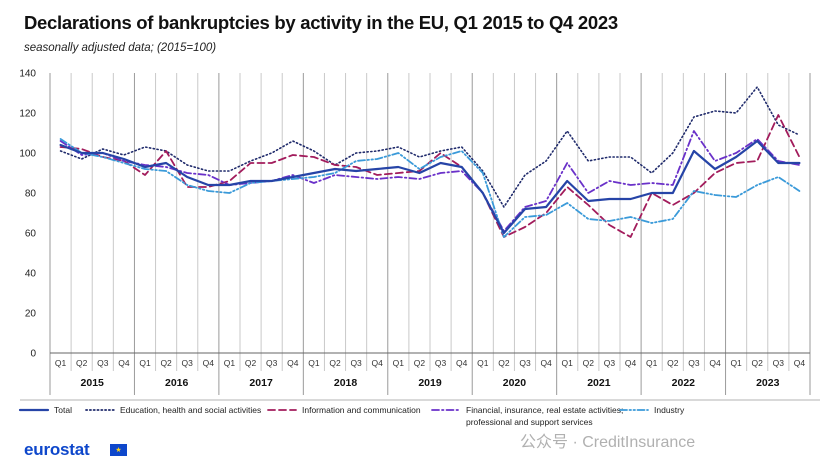 The width and height of the screenshot is (840, 472). Describe the element at coordinates (608, 442) in the screenshot. I see `watermark: 公众号 · CreditInsurance` at that location.